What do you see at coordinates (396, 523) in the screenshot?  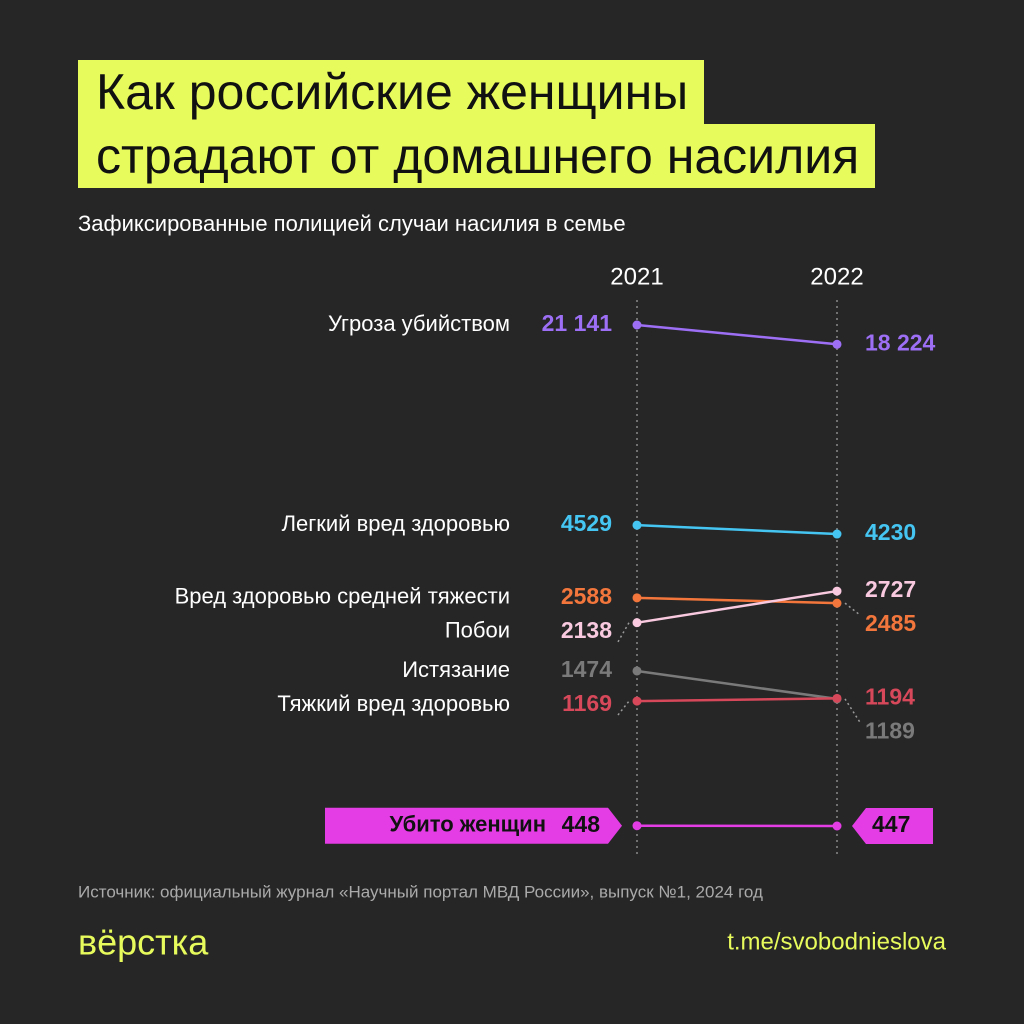 I see `series-name: Легкий вред здоровью` at bounding box center [396, 523].